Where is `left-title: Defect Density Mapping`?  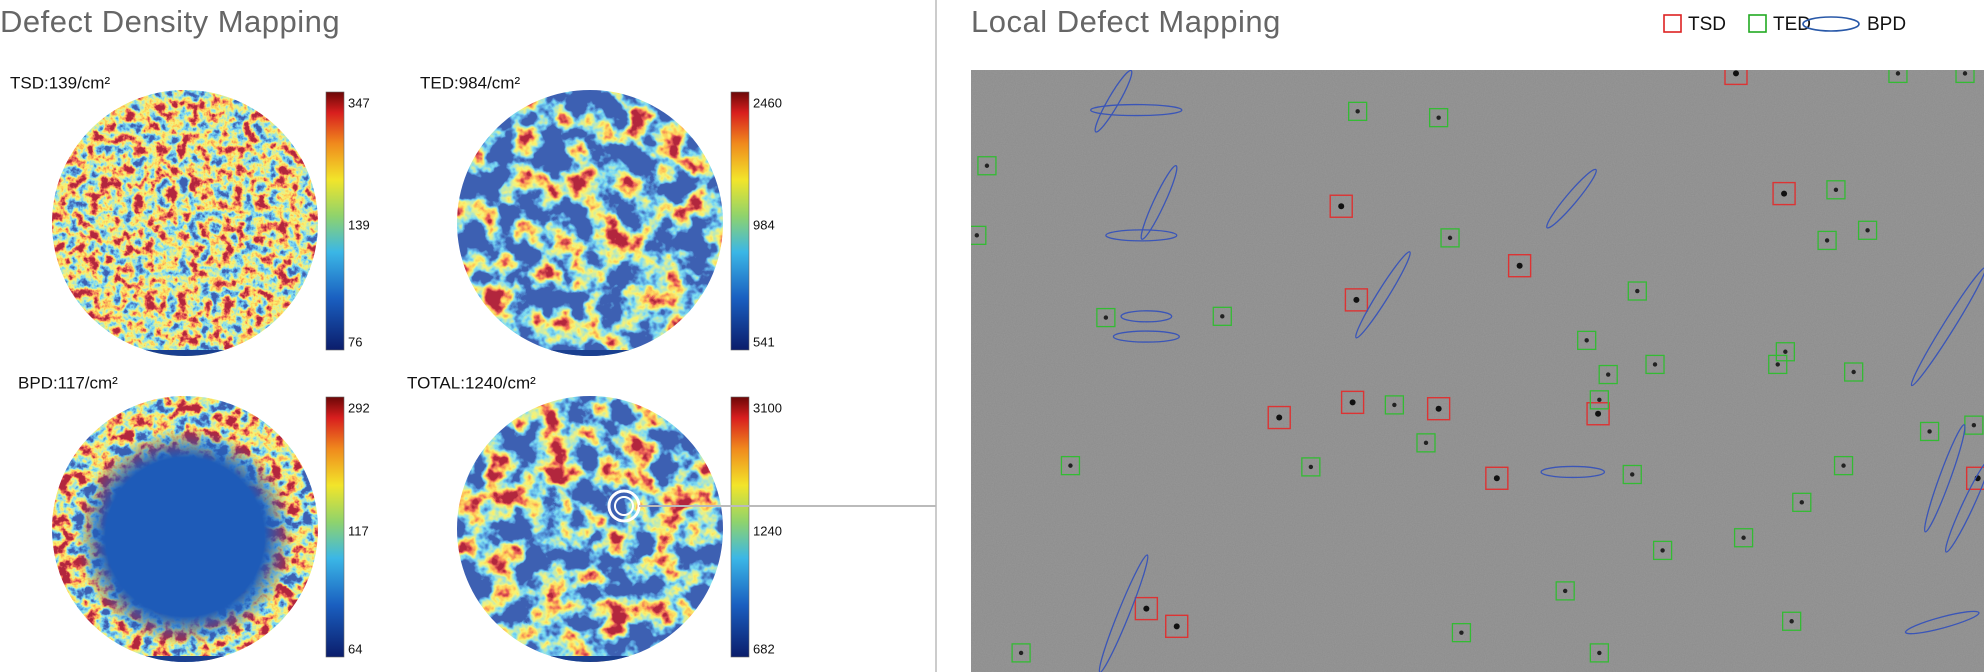 left-title: Defect Density Mapping is located at coordinates (170, 21).